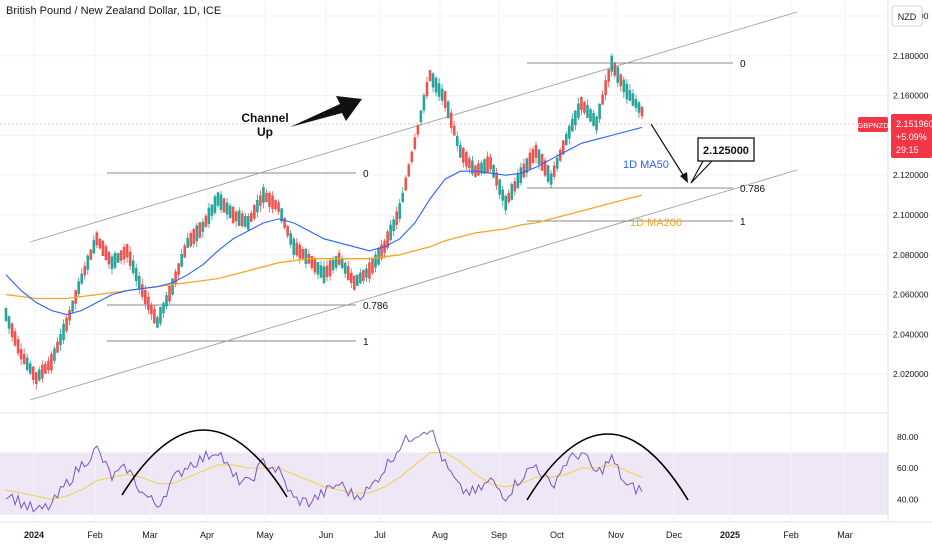 This screenshot has height=555, width=932. Describe the element at coordinates (911, 374) in the screenshot. I see `price-tick-label: 2.020000` at that location.